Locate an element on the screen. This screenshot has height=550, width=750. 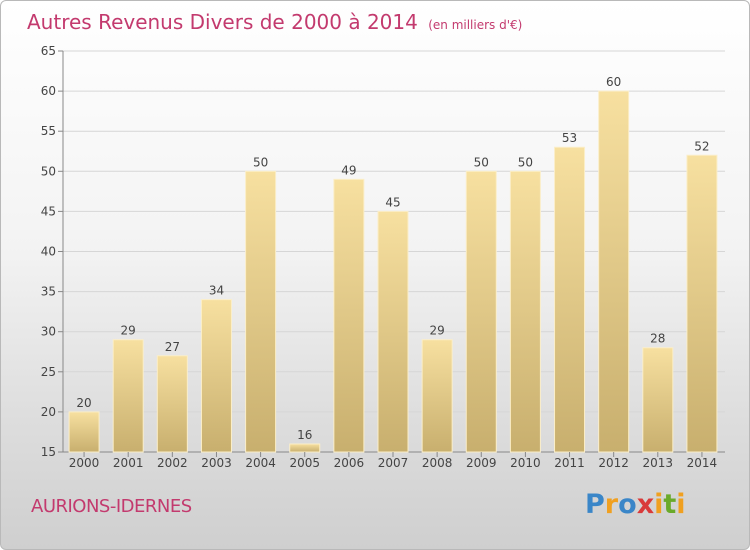
y-tick-label: 65 is located at coordinates (48, 51).